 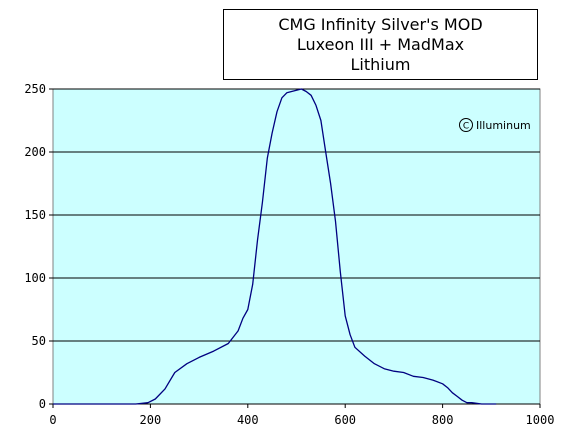 I want to click on x-tick-label: 0, so click(x=52, y=420).